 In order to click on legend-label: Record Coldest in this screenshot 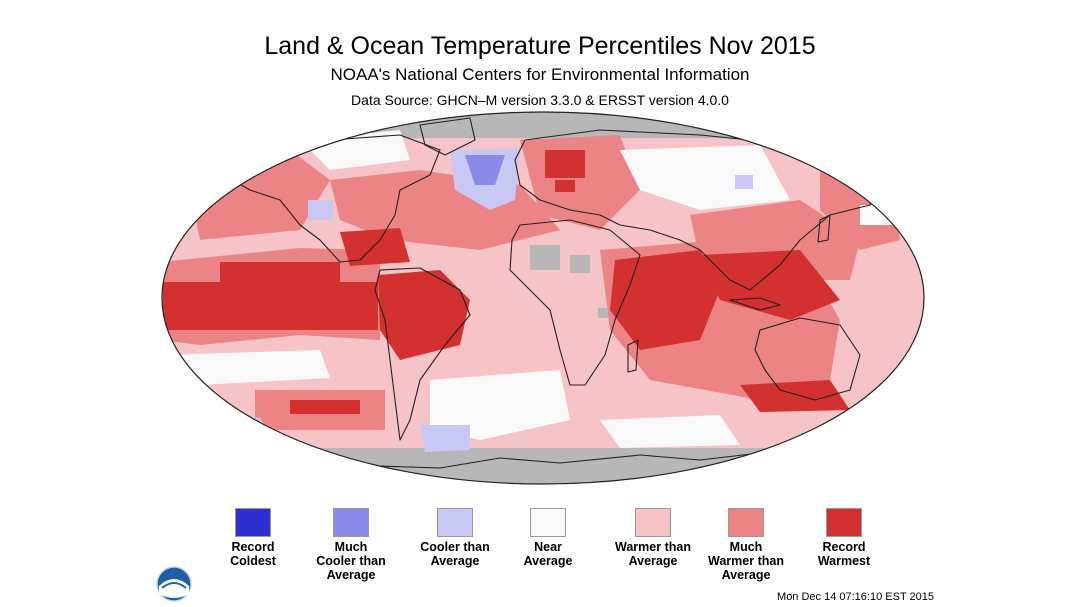, I will do `click(253, 554)`.